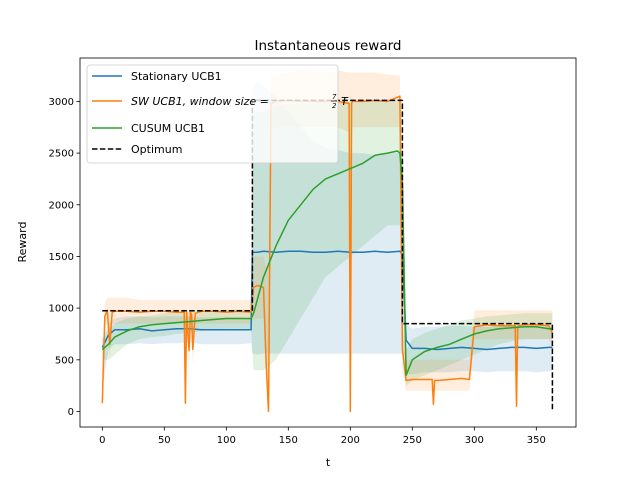 This screenshot has width=640, height=480. What do you see at coordinates (164, 440) in the screenshot?
I see `x-tick-label: 50` at bounding box center [164, 440].